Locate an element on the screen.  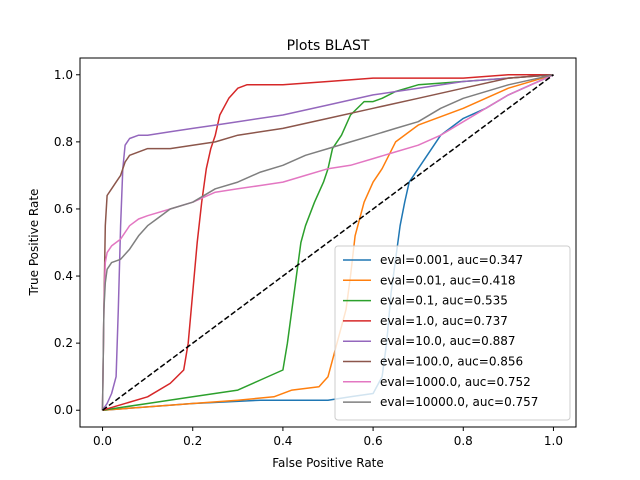
y-axis-label: True Positive Rate is located at coordinates (34, 243).